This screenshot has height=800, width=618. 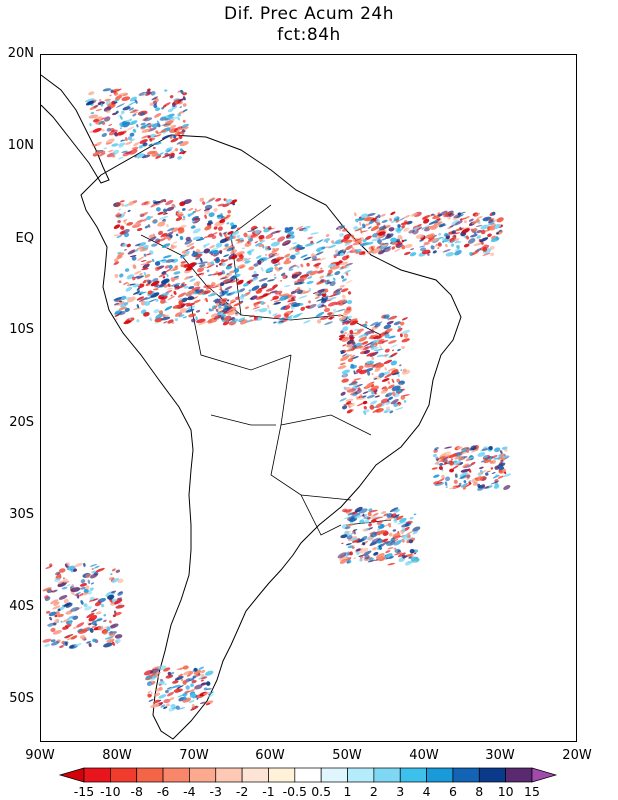 What do you see at coordinates (194, 755) in the screenshot?
I see `lon-label-70w: 70W` at bounding box center [194, 755].